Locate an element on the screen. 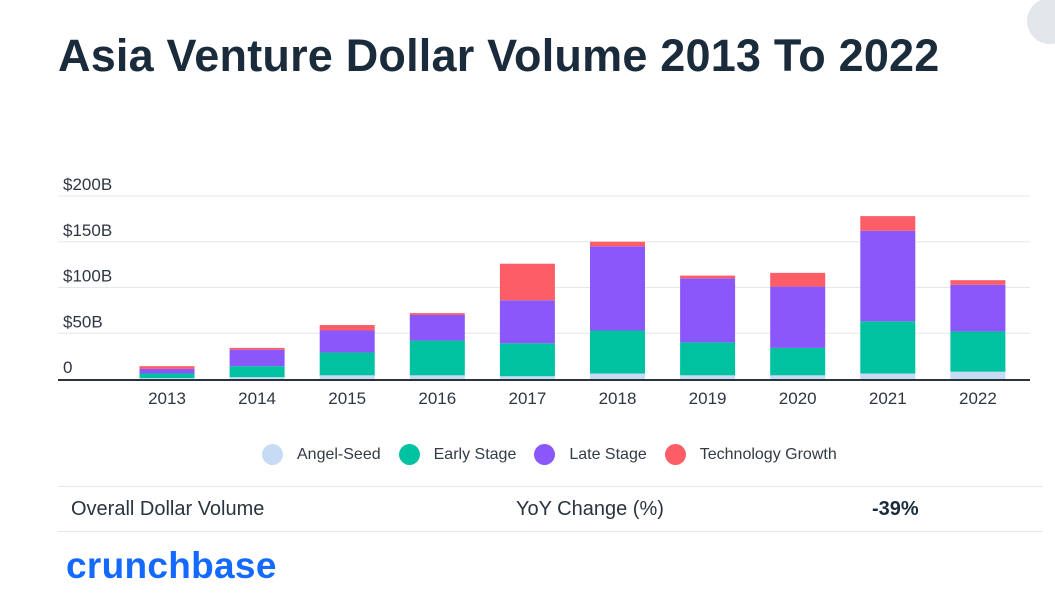 The image size is (1055, 603). summary-value: -39% is located at coordinates (895, 509).